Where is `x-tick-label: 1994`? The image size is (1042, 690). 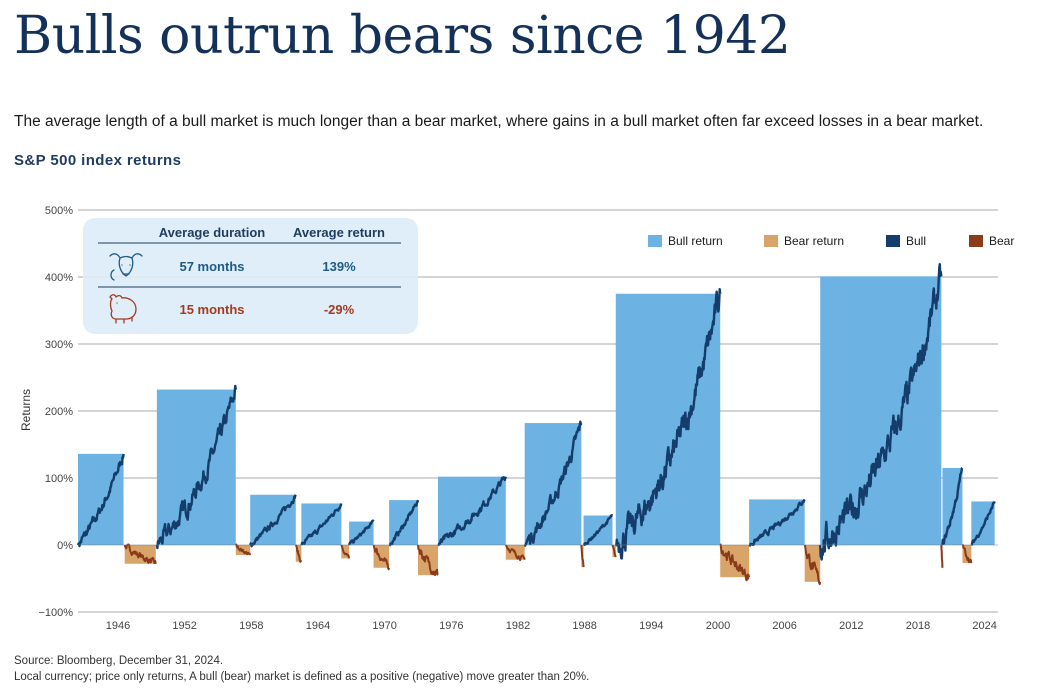
x-tick-label: 1994 is located at coordinates (651, 626).